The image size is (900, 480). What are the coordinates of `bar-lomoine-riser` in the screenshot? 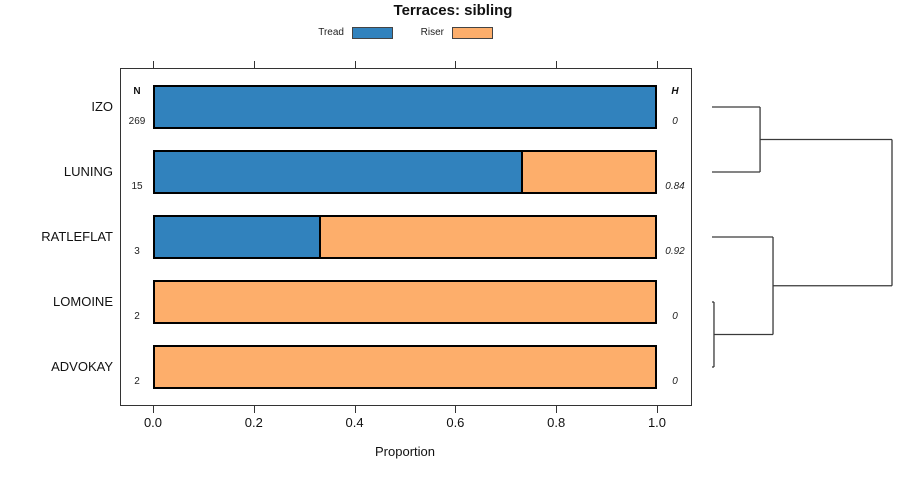 It's located at (405, 302).